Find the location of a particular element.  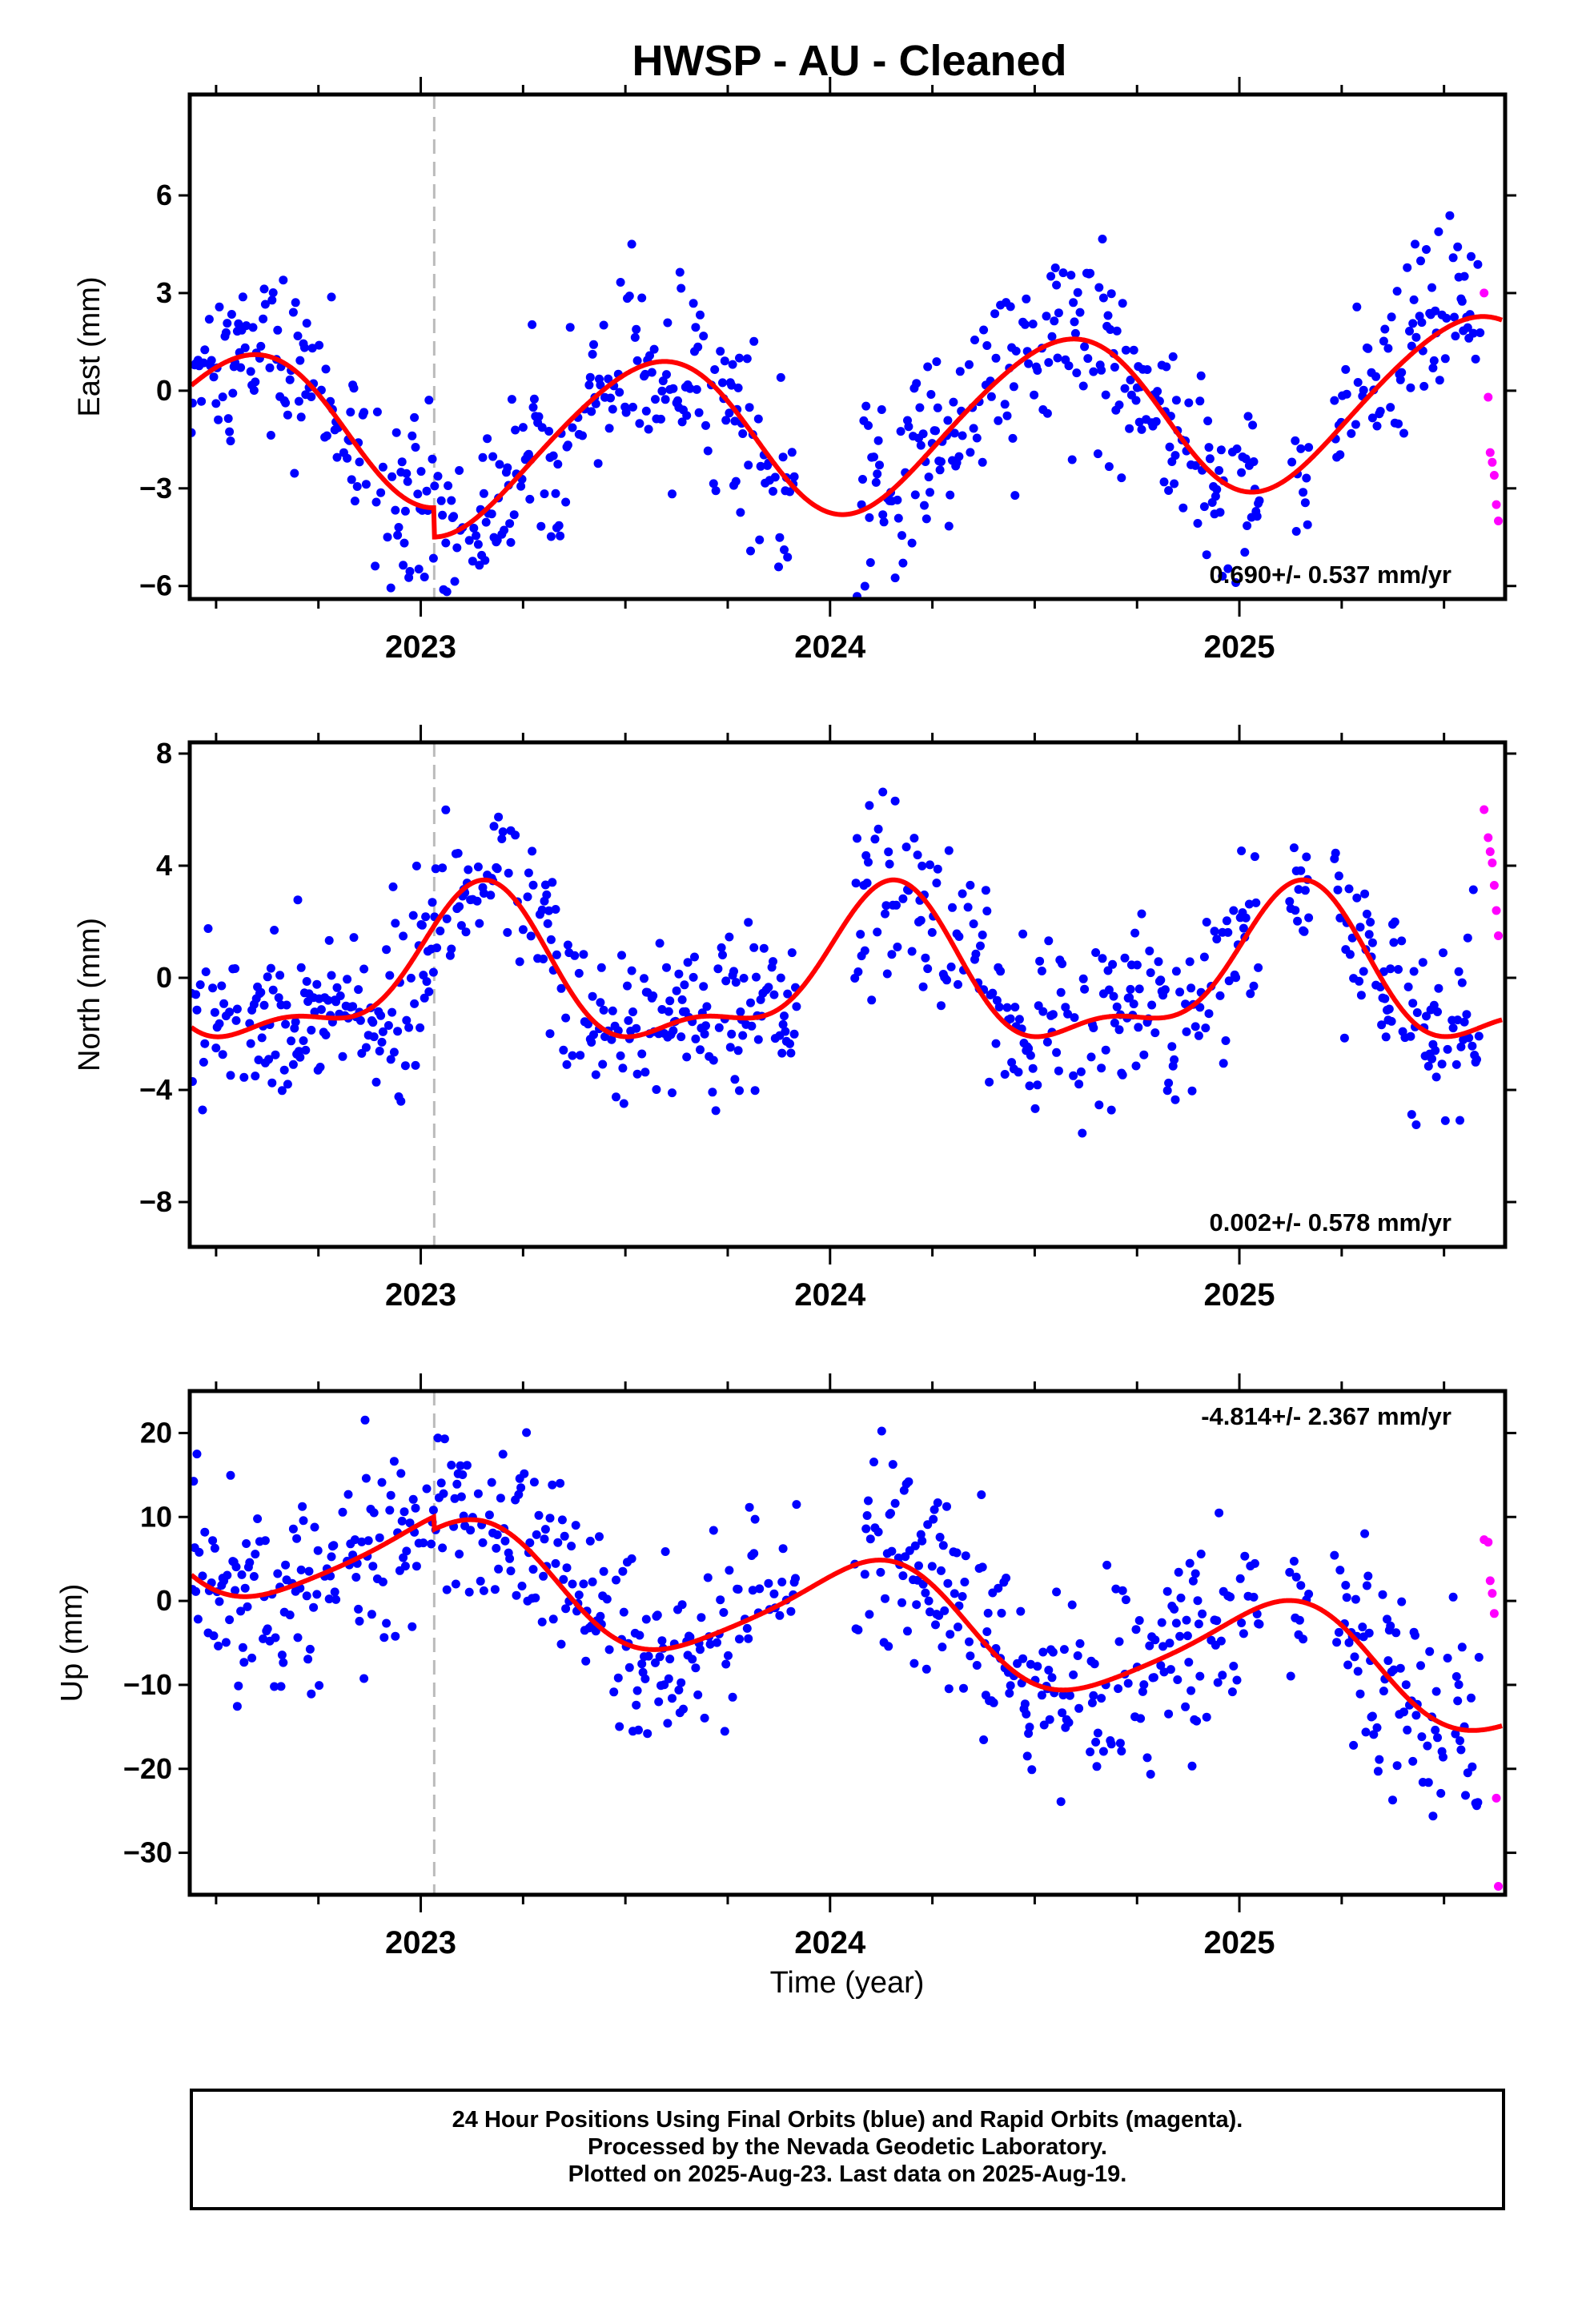

y-axis-label: East (mm) is located at coordinates (89, 346).